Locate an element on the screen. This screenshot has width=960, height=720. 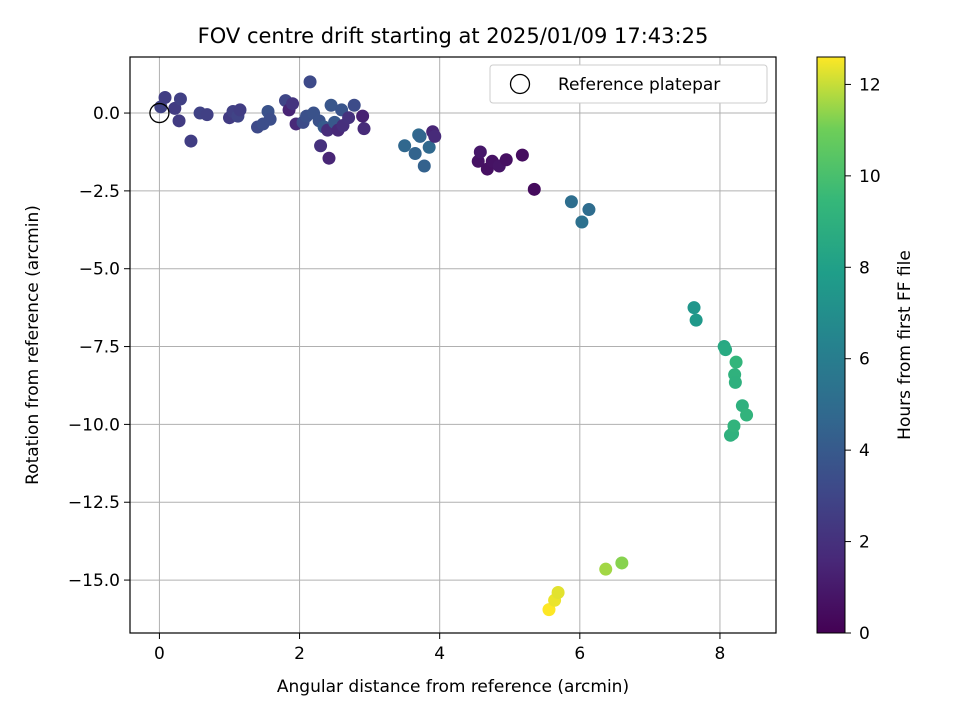
y-tick-label: −7.5 is located at coordinates (99, 348).